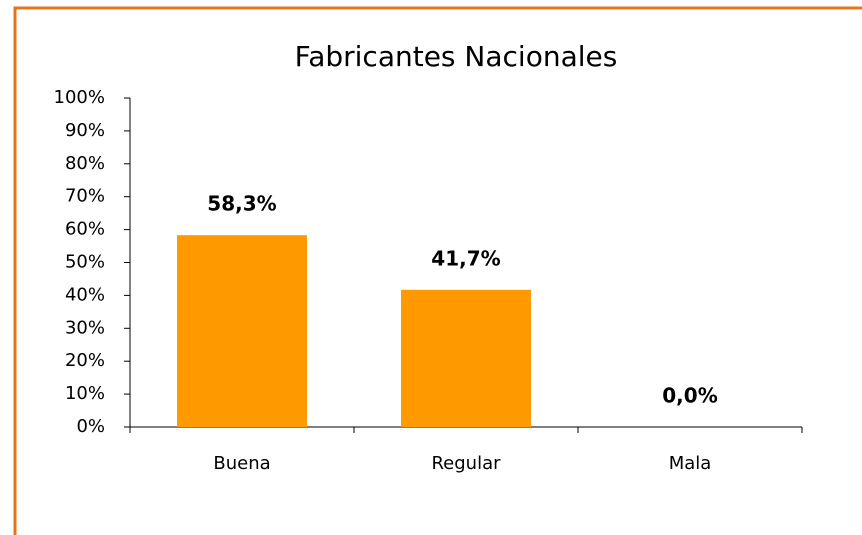 The height and width of the screenshot is (535, 862). I want to click on y-tick-label: 10%, so click(85, 393).